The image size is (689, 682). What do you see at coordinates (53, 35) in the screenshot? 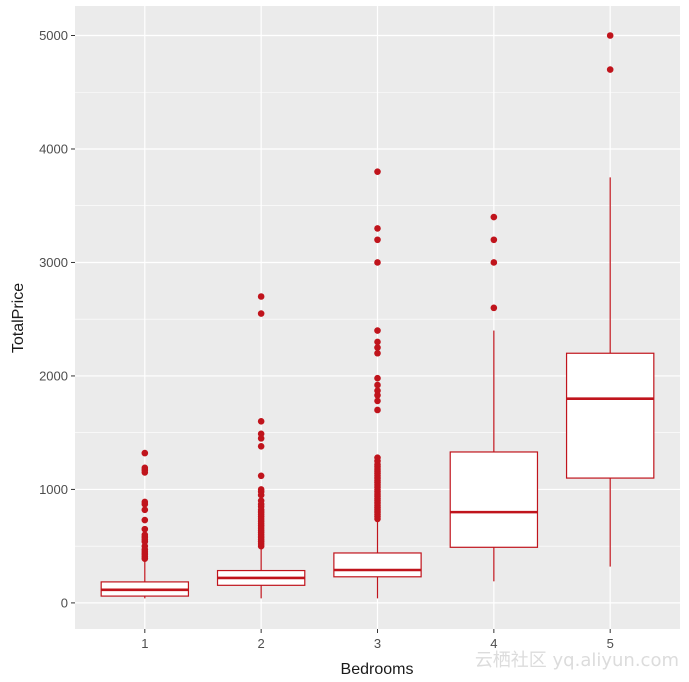
I see `y-tick-label: 5000` at bounding box center [53, 35].